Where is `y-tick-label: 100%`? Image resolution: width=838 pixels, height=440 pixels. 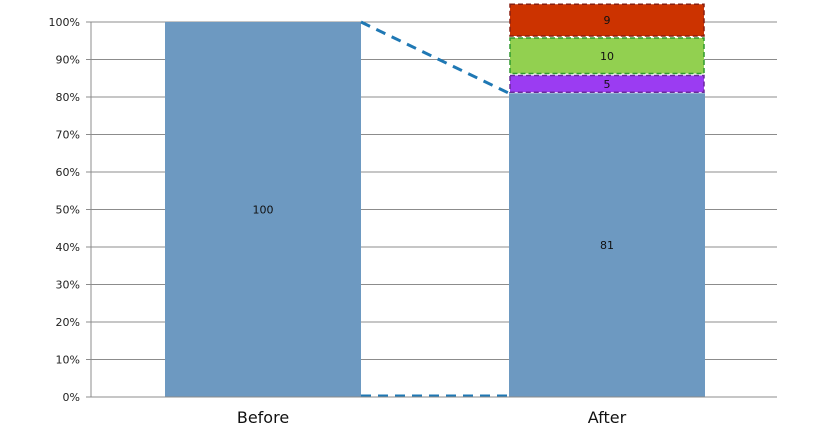
y-tick-label: 100% is located at coordinates (64, 22).